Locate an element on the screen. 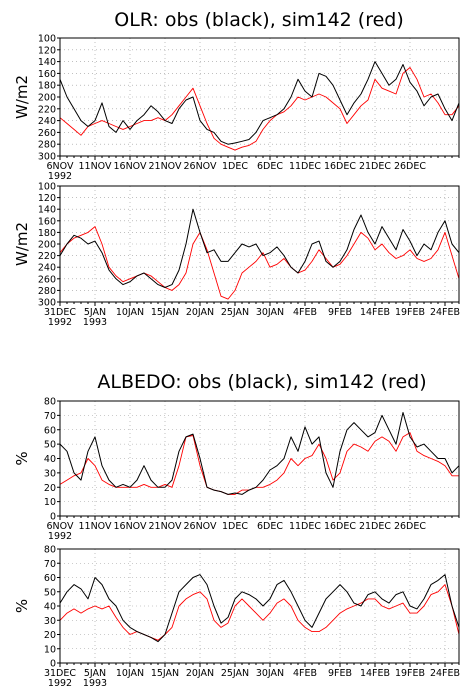 The image size is (467, 697). x-tick-label: 16DEC is located at coordinates (340, 526).